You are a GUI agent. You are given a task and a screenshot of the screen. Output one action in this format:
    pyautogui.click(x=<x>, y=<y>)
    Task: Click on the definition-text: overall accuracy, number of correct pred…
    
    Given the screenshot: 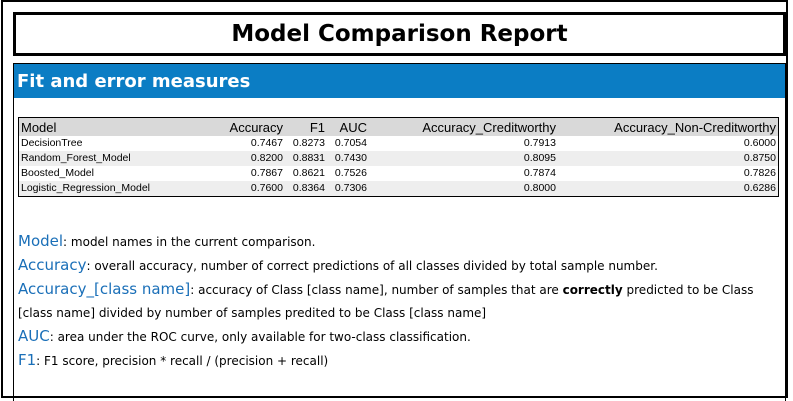 What is the action you would take?
    pyautogui.click(x=376, y=266)
    